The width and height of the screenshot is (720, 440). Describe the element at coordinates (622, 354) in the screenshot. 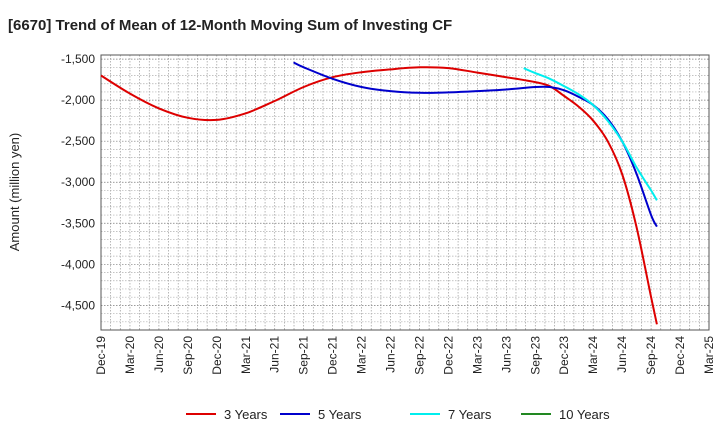

I see `x-tick-label: Jun-24` at that location.